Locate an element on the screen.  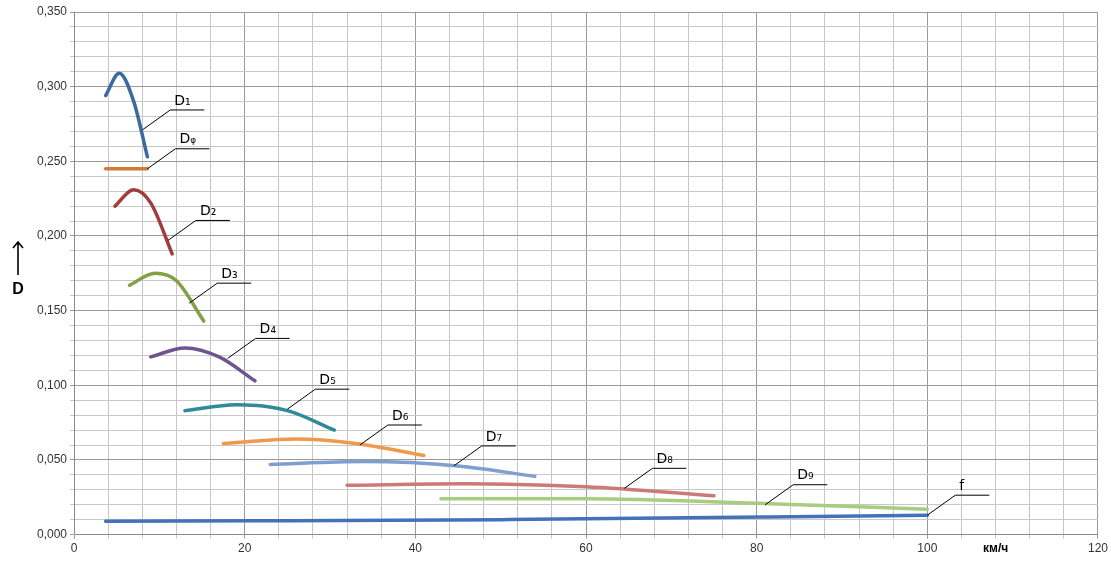
y-tick-label: 0,200 is located at coordinates (52, 235).